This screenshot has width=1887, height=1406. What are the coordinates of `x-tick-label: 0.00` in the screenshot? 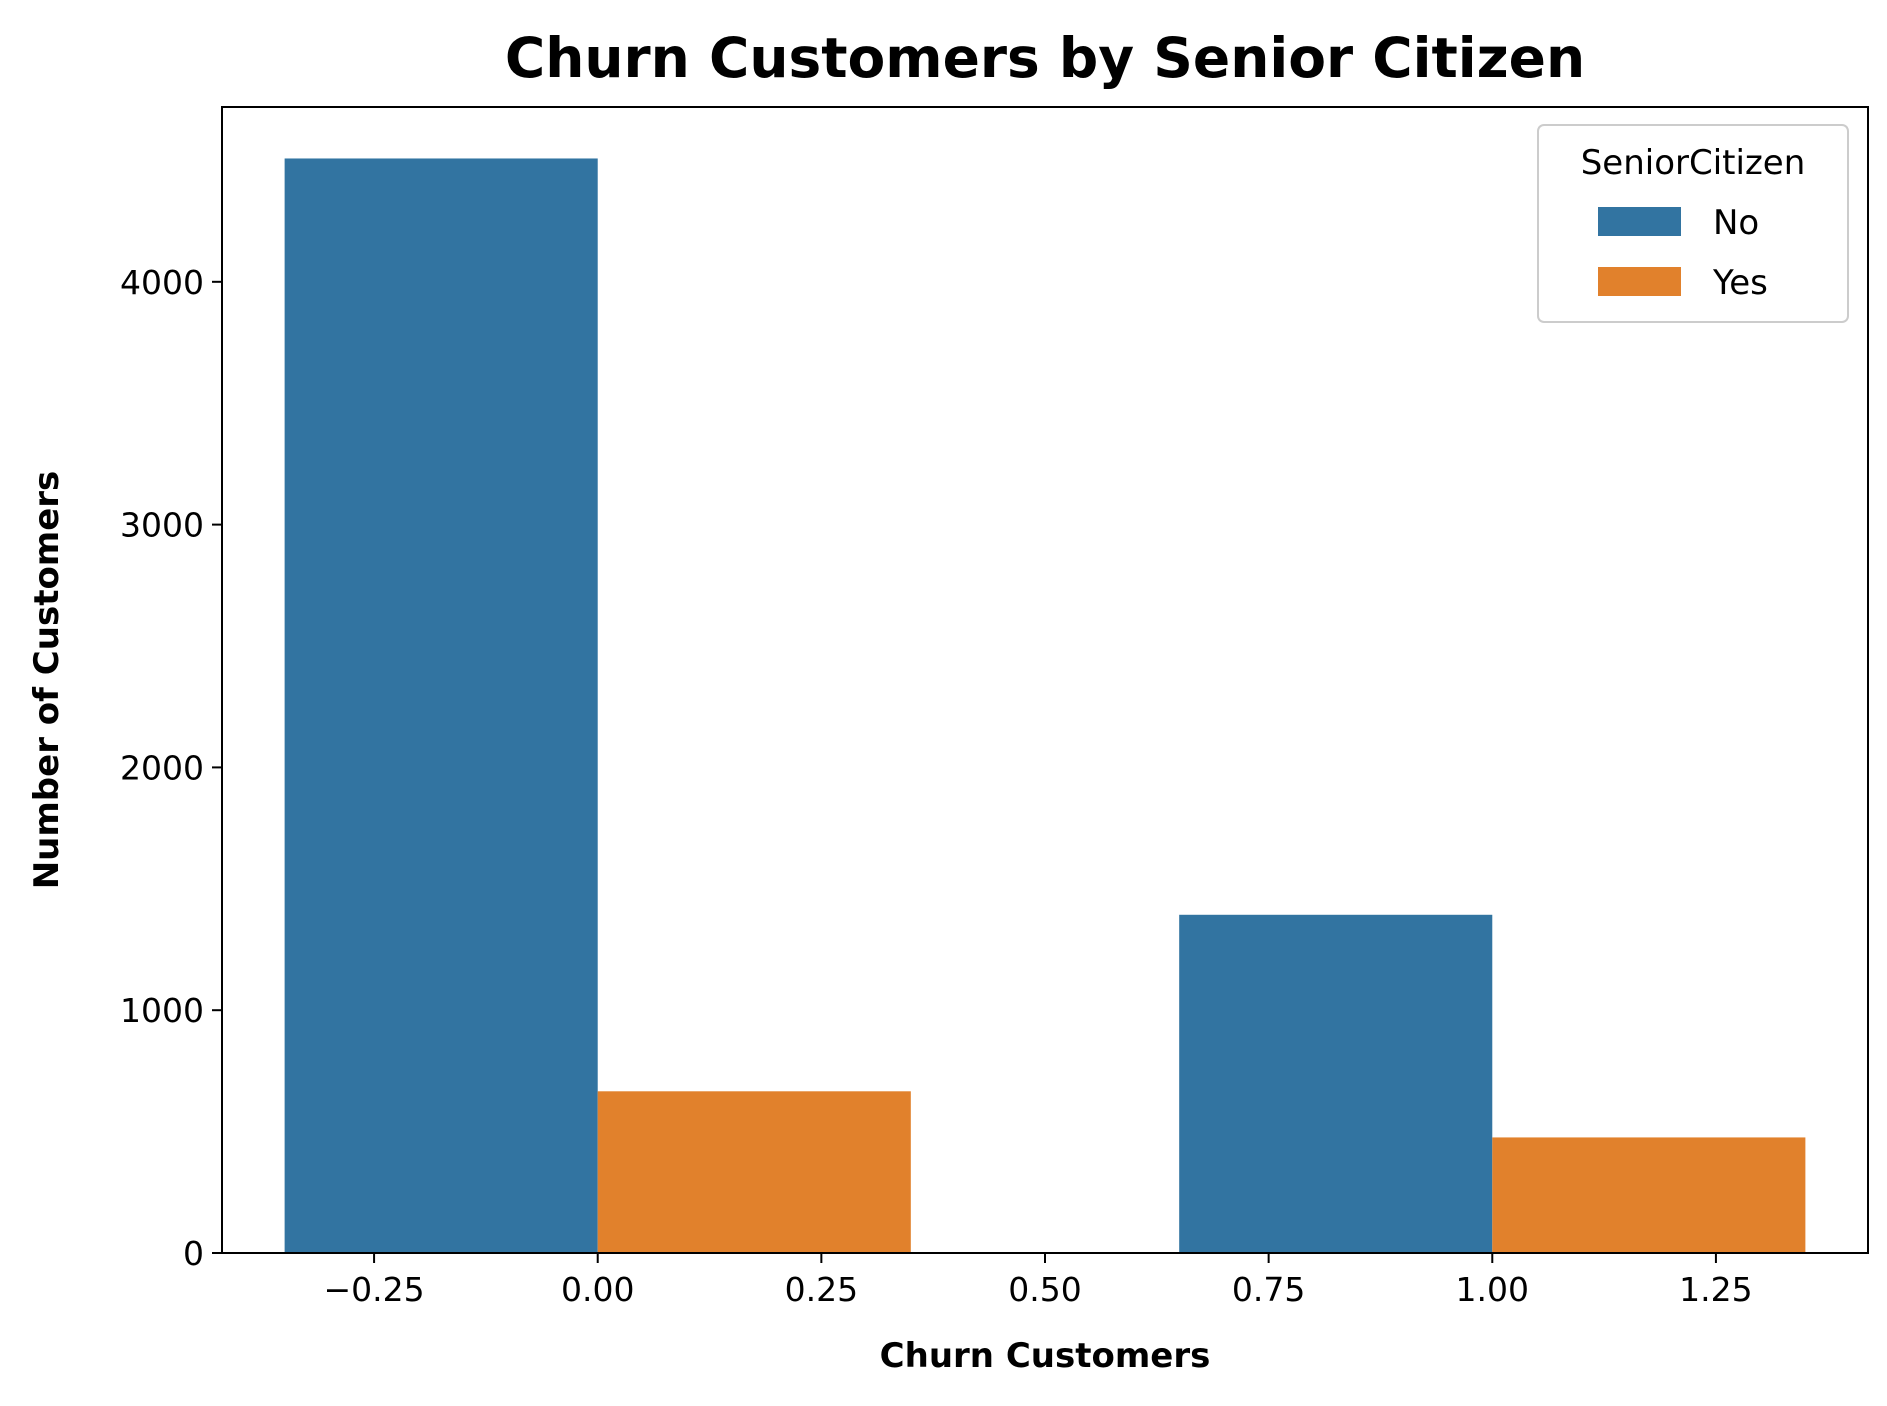 It's located at (597, 1289).